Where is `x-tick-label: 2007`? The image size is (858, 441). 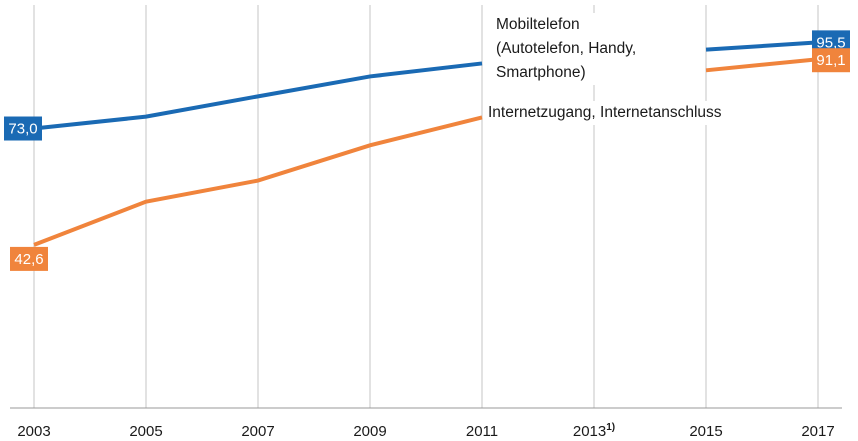 x-tick-label: 2007 is located at coordinates (257, 431).